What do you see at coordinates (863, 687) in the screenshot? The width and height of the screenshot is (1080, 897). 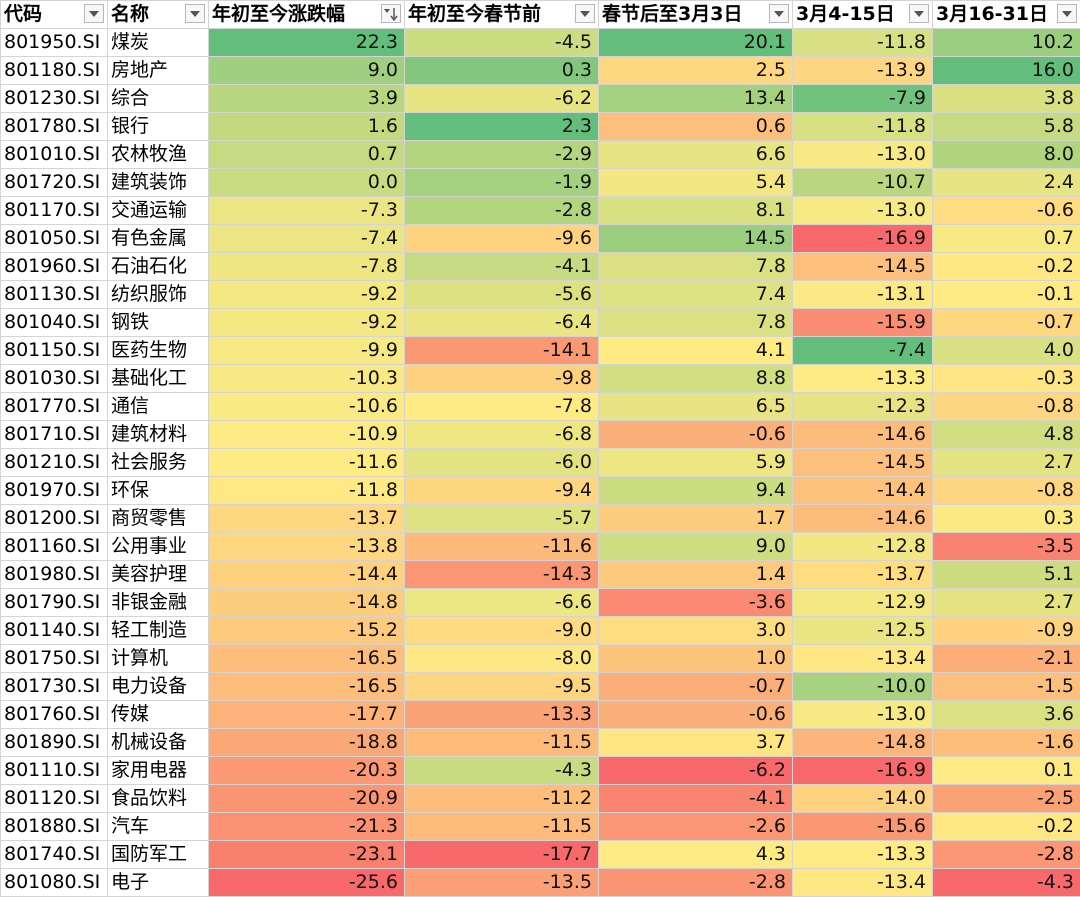 I see `cell-value: -10.0` at bounding box center [863, 687].